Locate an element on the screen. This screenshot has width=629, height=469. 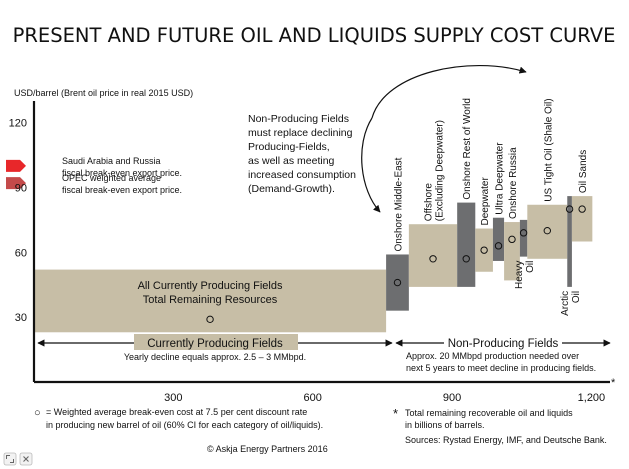
bar-oil-sands is located at coordinates (582, 219).